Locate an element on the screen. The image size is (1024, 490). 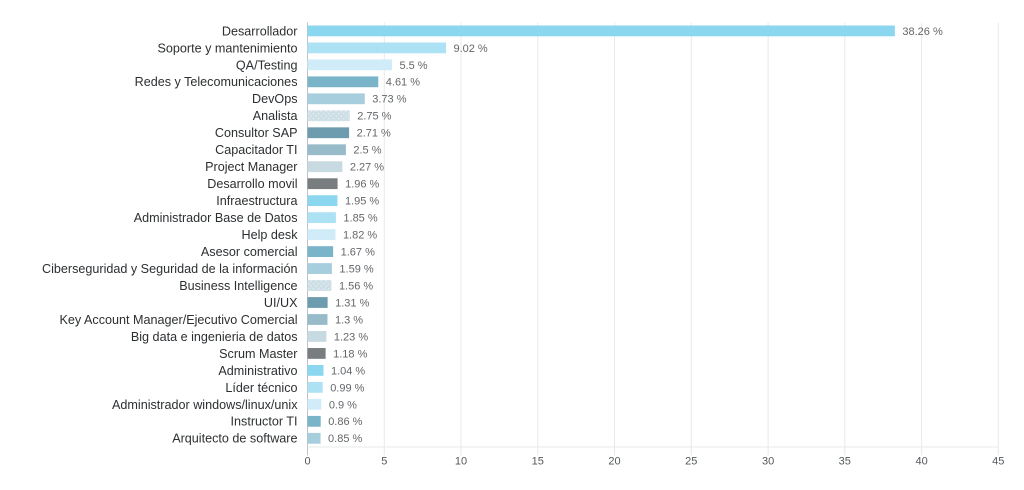
svg-text: Asesor comercial is located at coordinates (249, 252).